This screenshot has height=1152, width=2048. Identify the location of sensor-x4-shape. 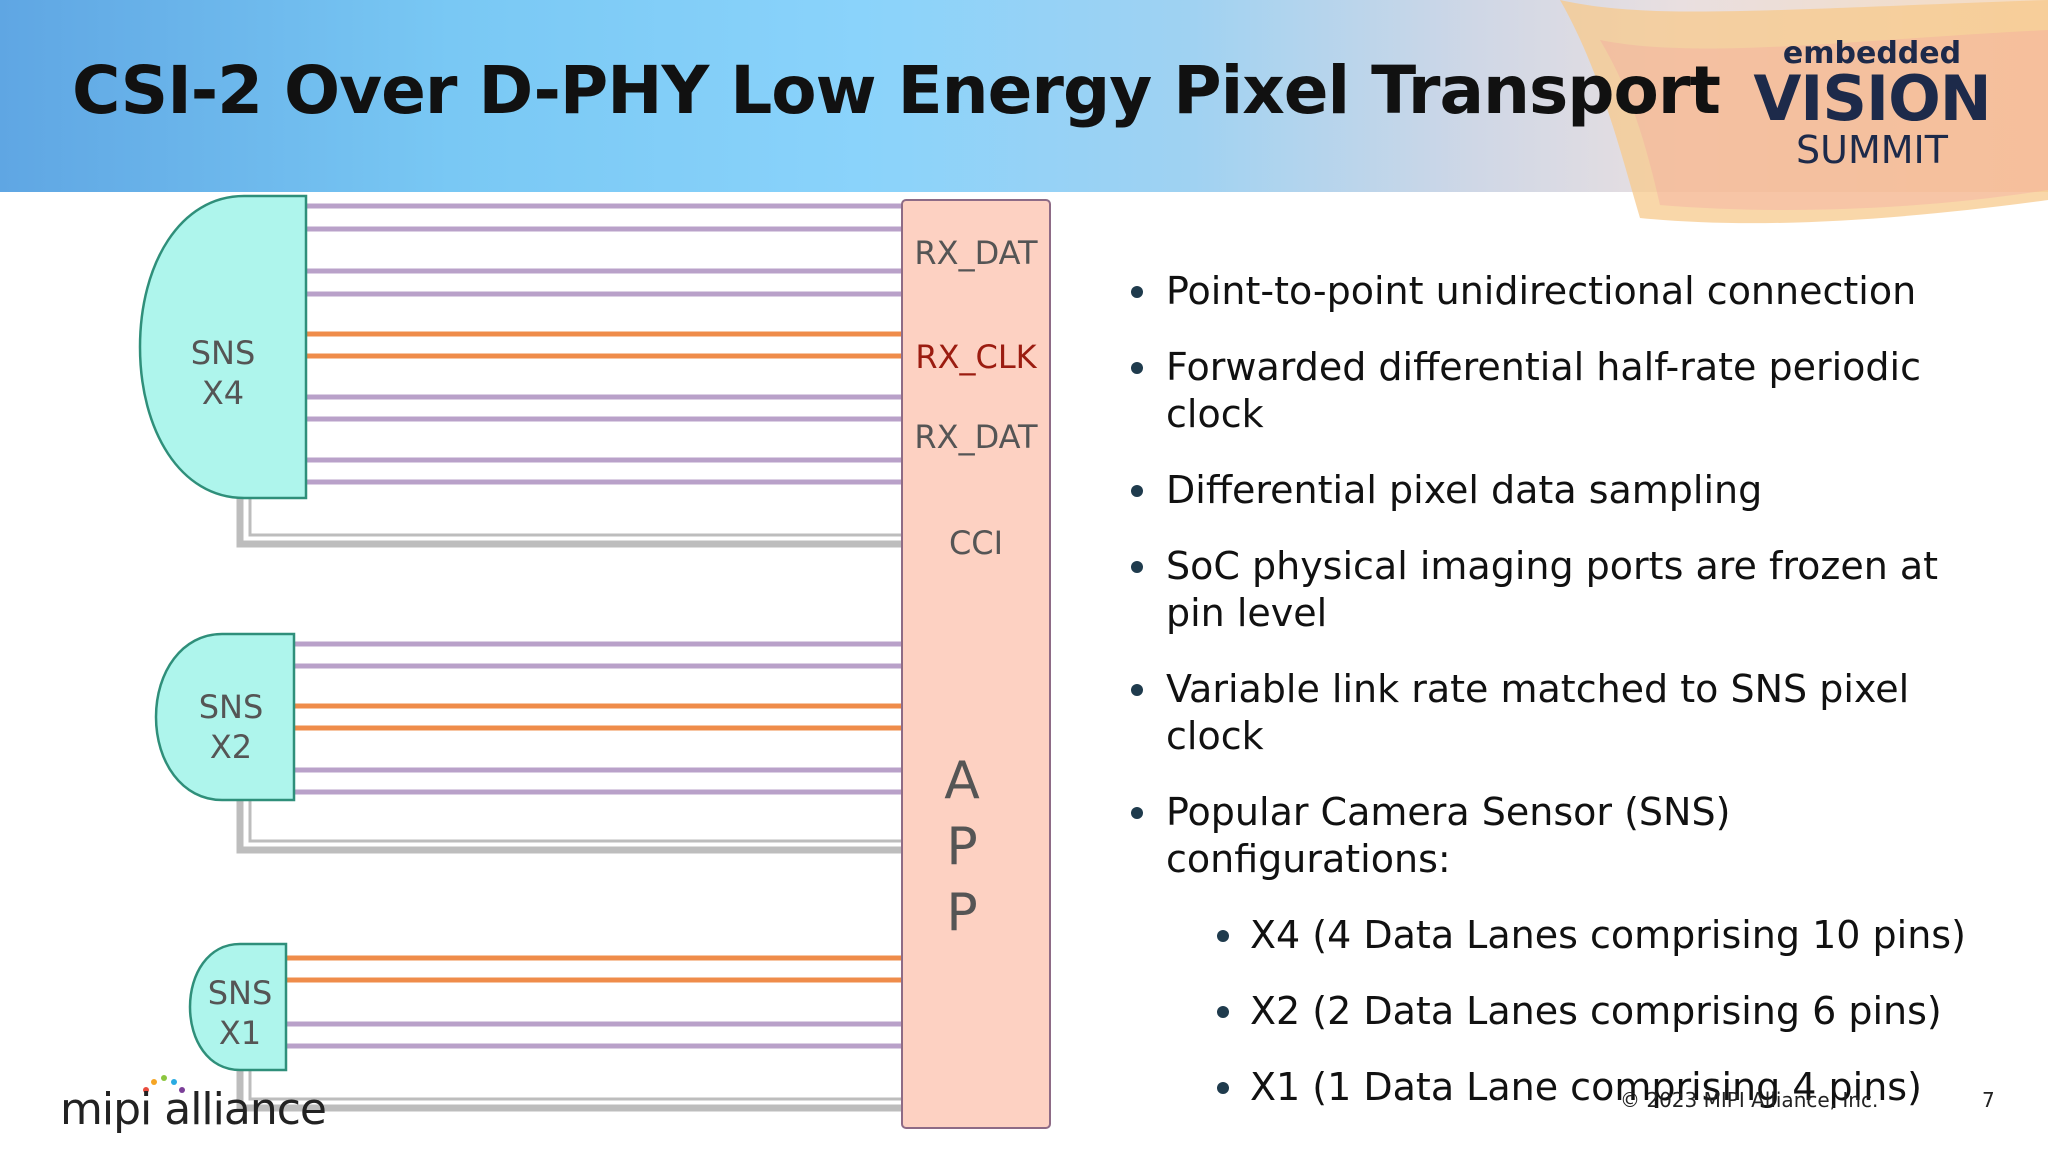
(223, 347).